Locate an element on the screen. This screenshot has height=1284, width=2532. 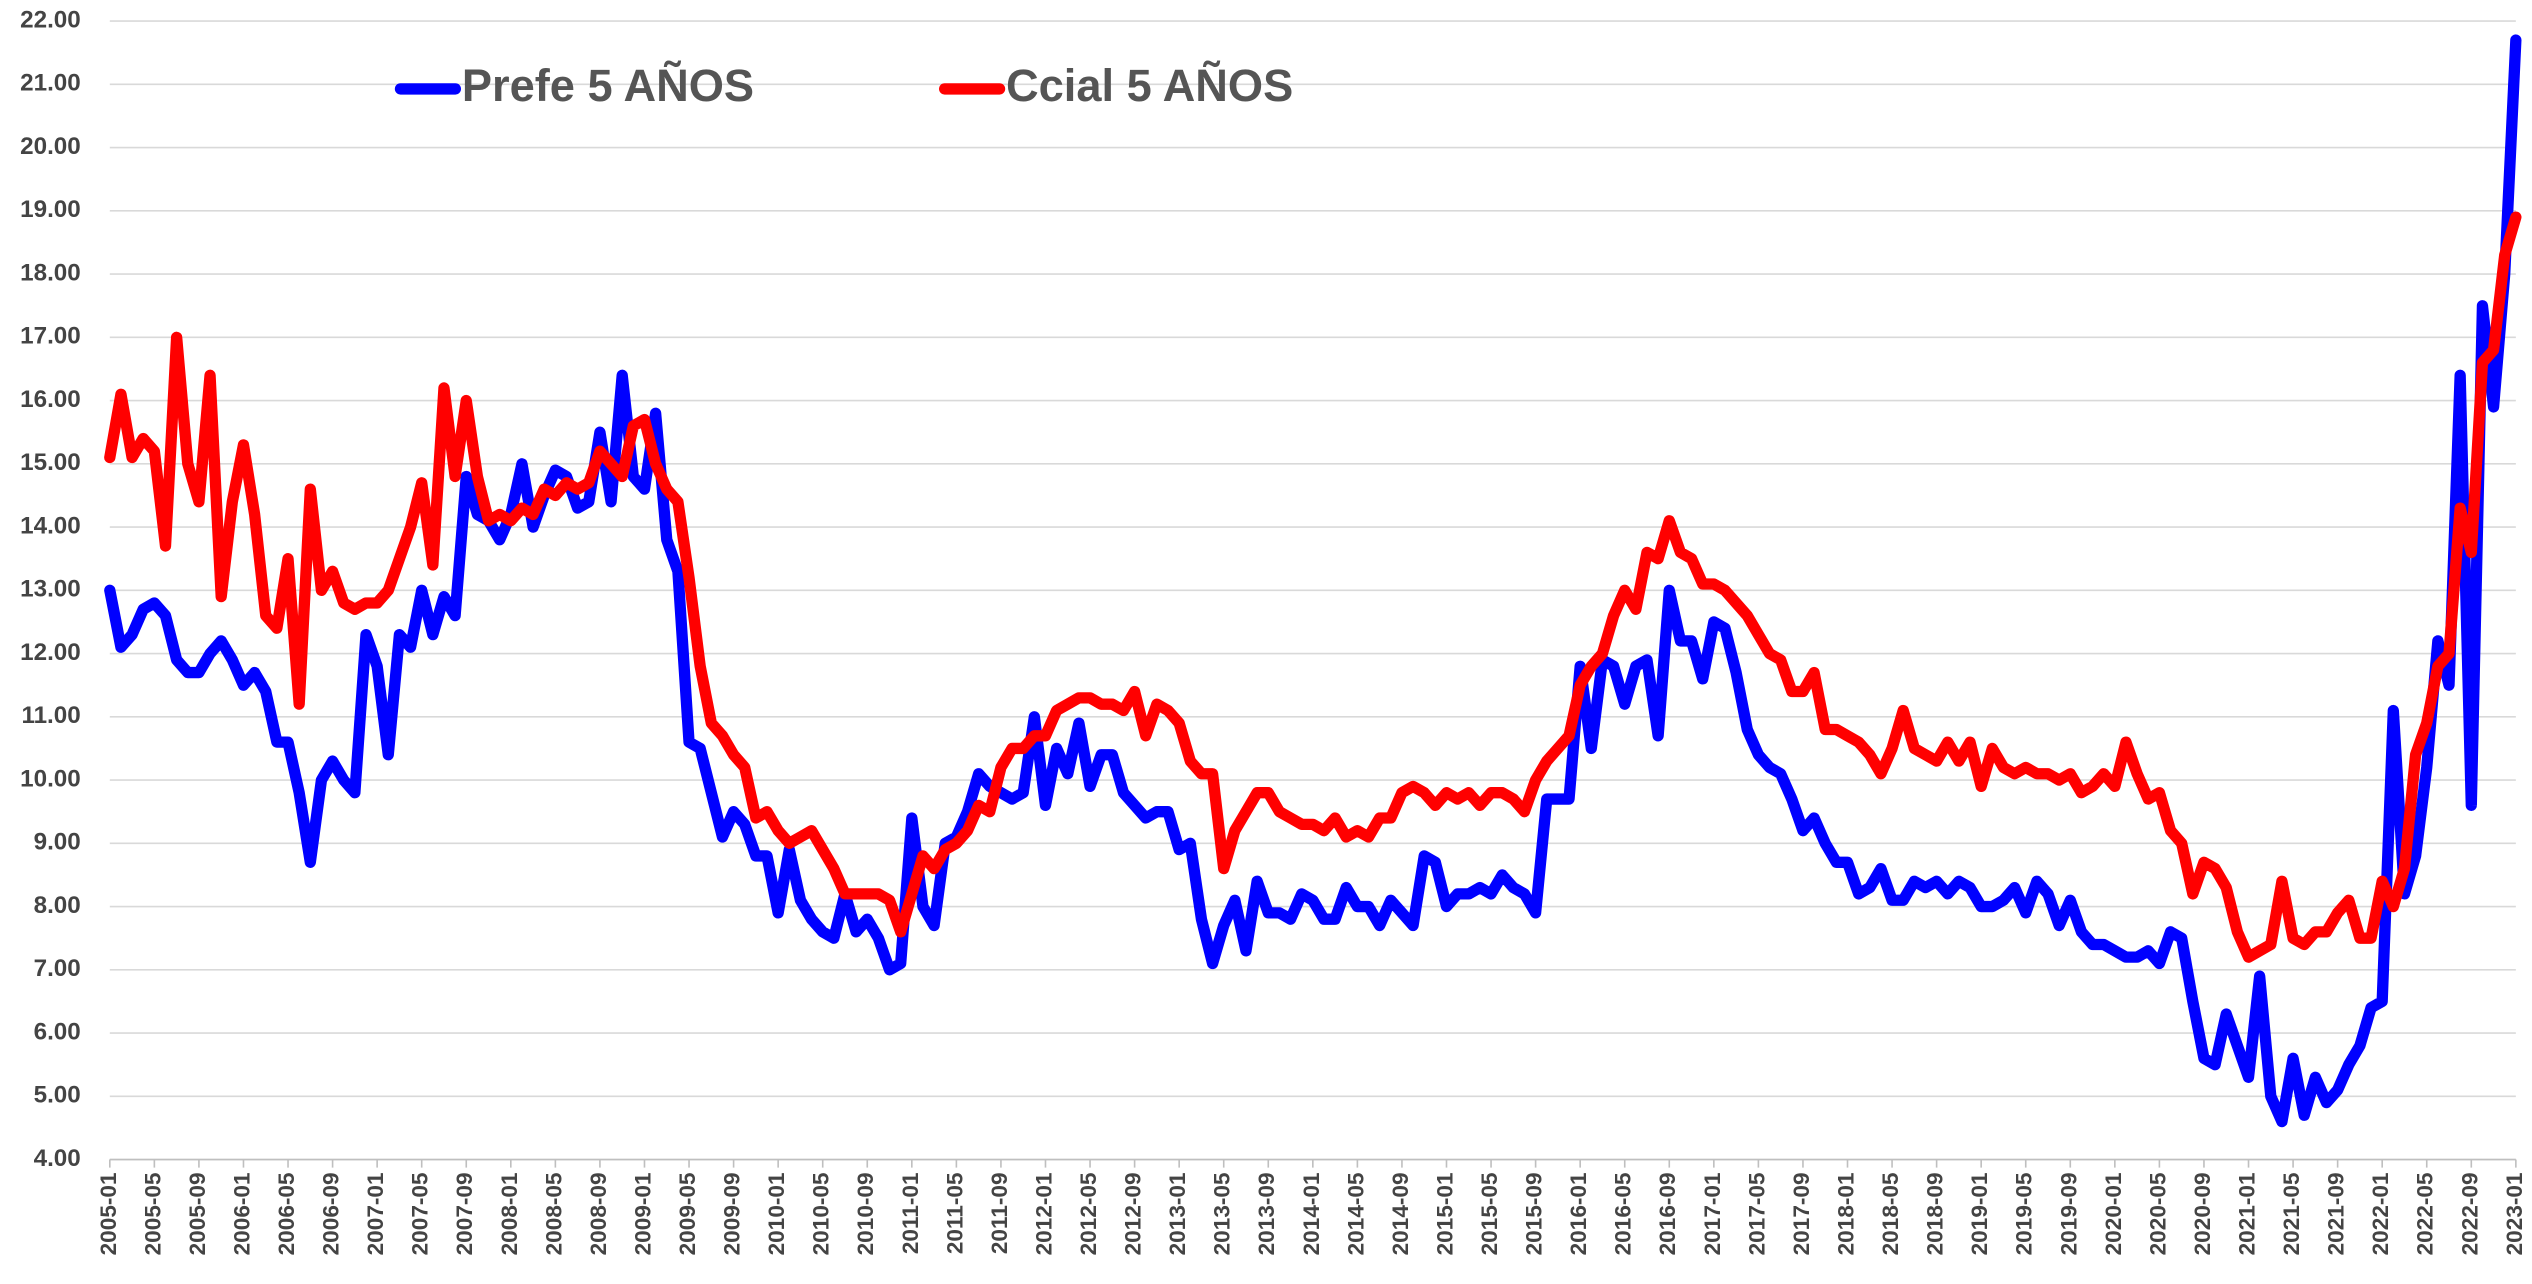
x-tick-label: 2016-01 is located at coordinates (1578, 1213).